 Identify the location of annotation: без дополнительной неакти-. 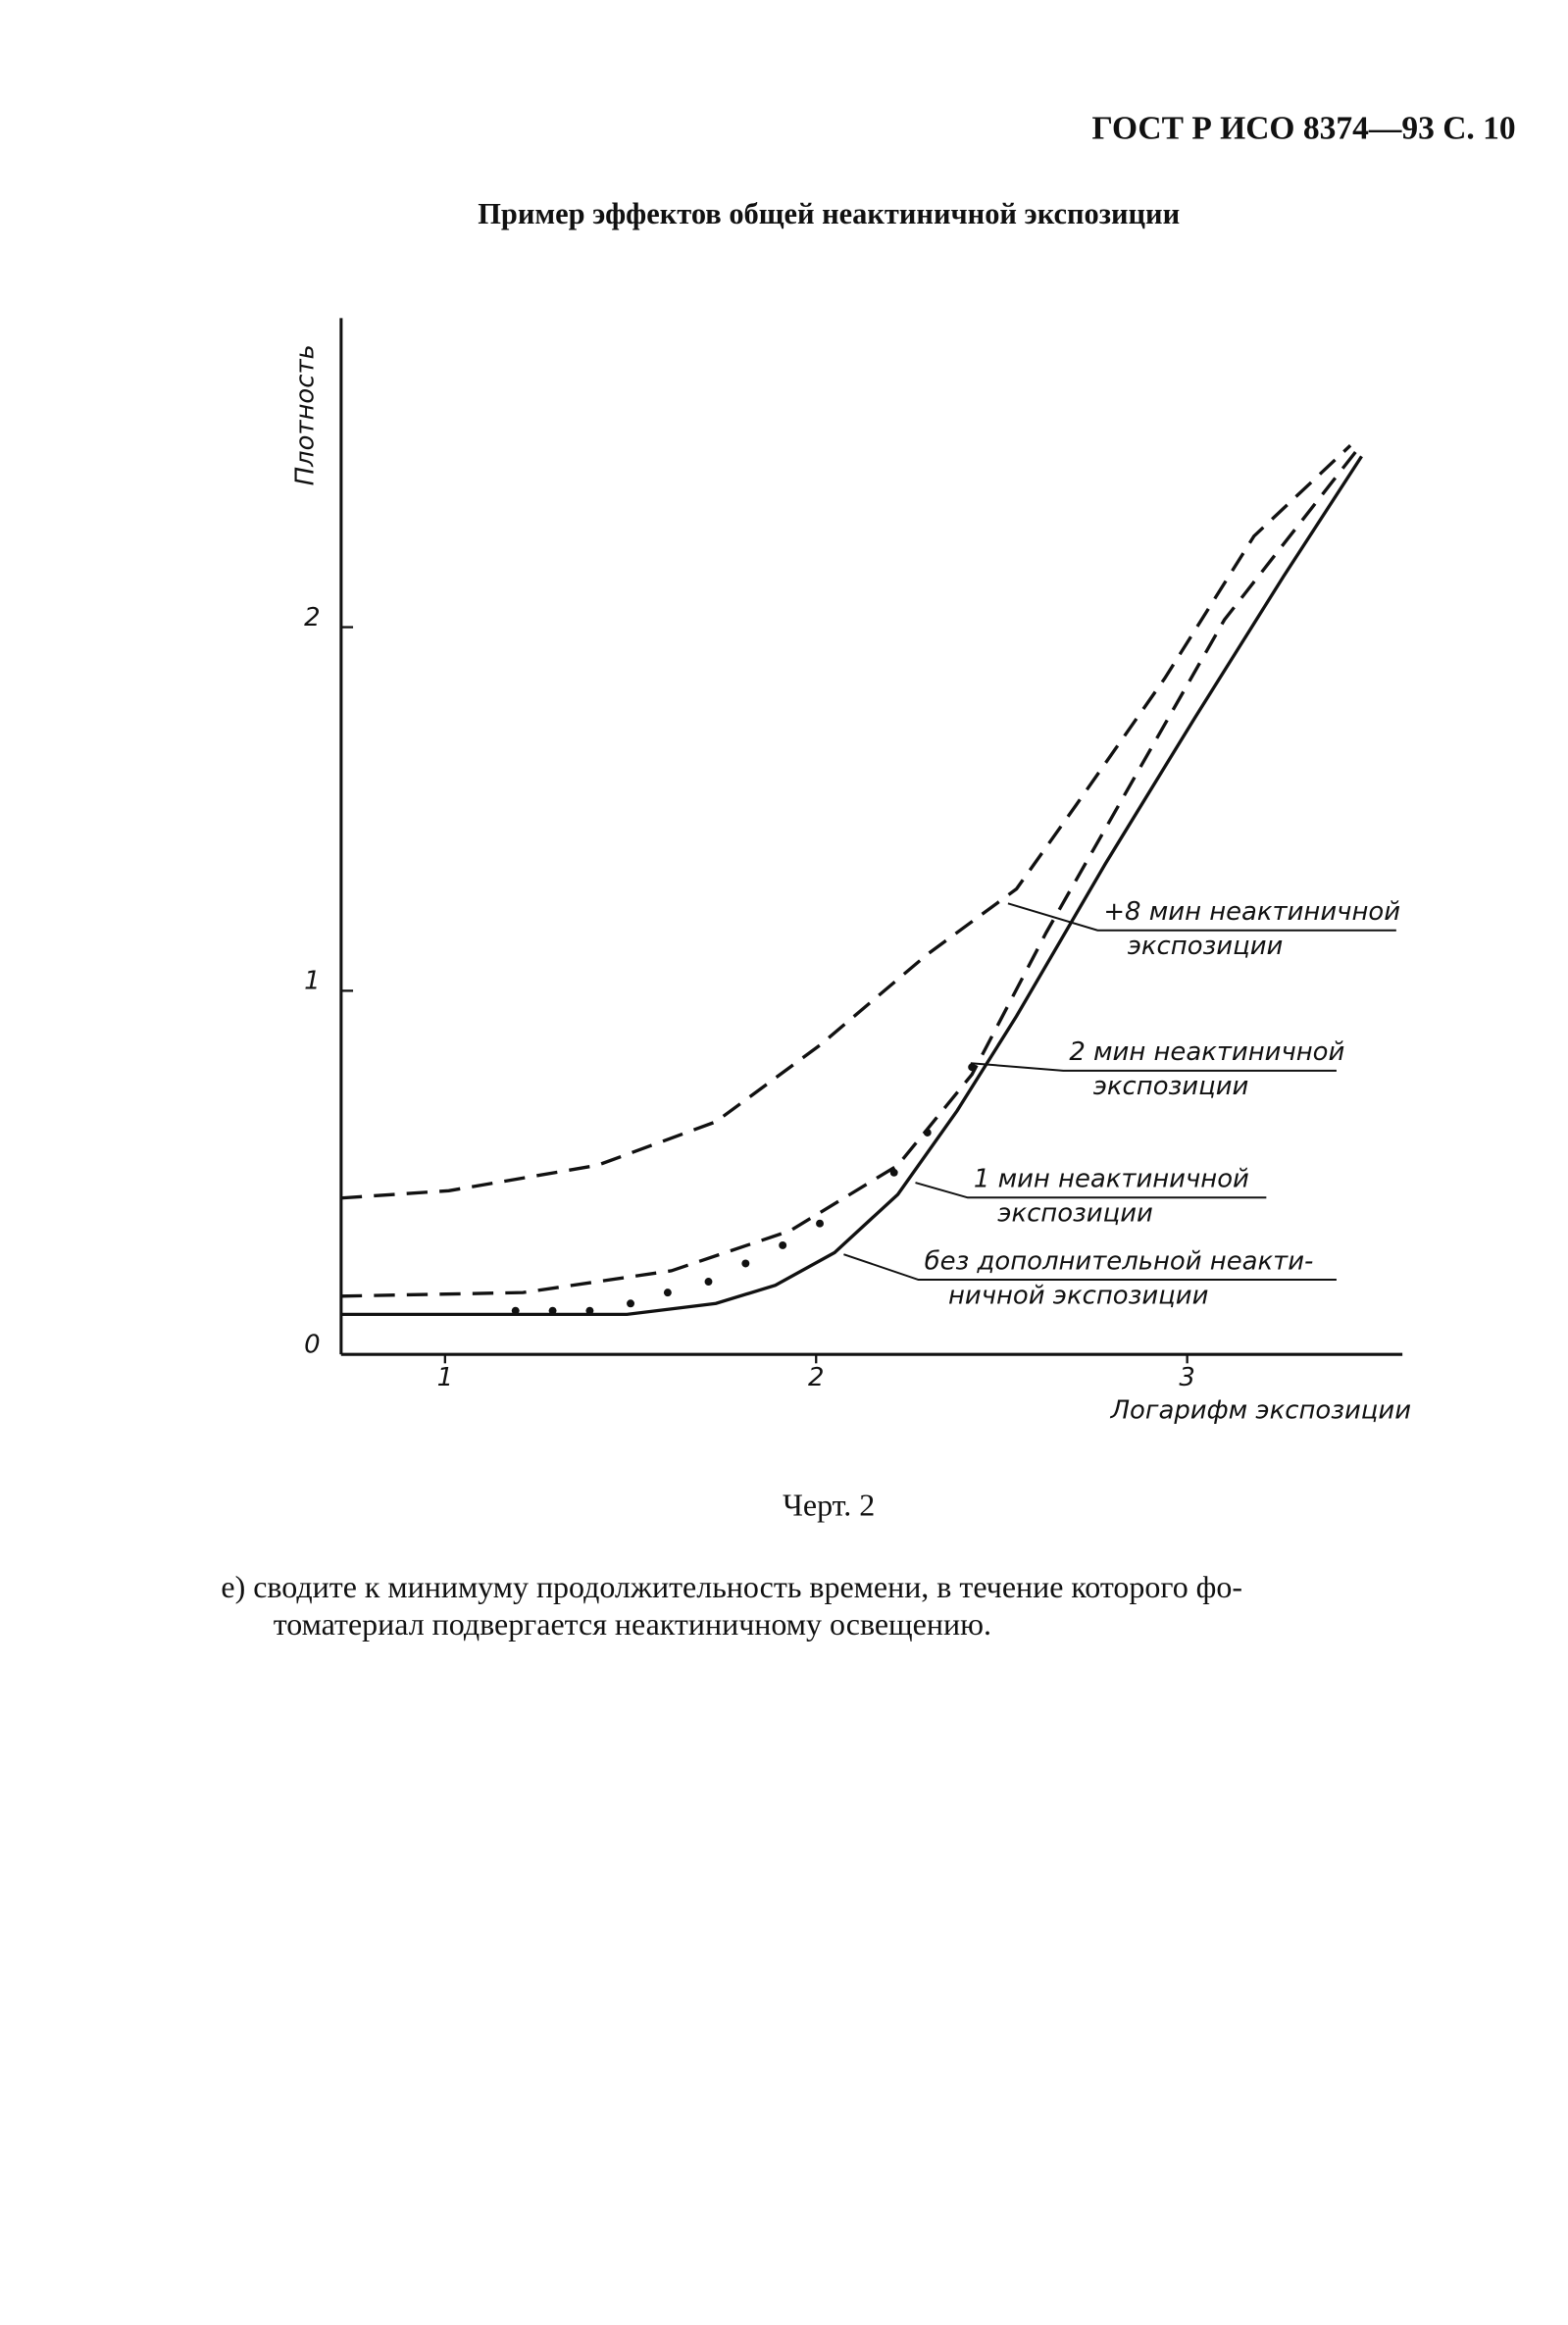
(1119, 1261).